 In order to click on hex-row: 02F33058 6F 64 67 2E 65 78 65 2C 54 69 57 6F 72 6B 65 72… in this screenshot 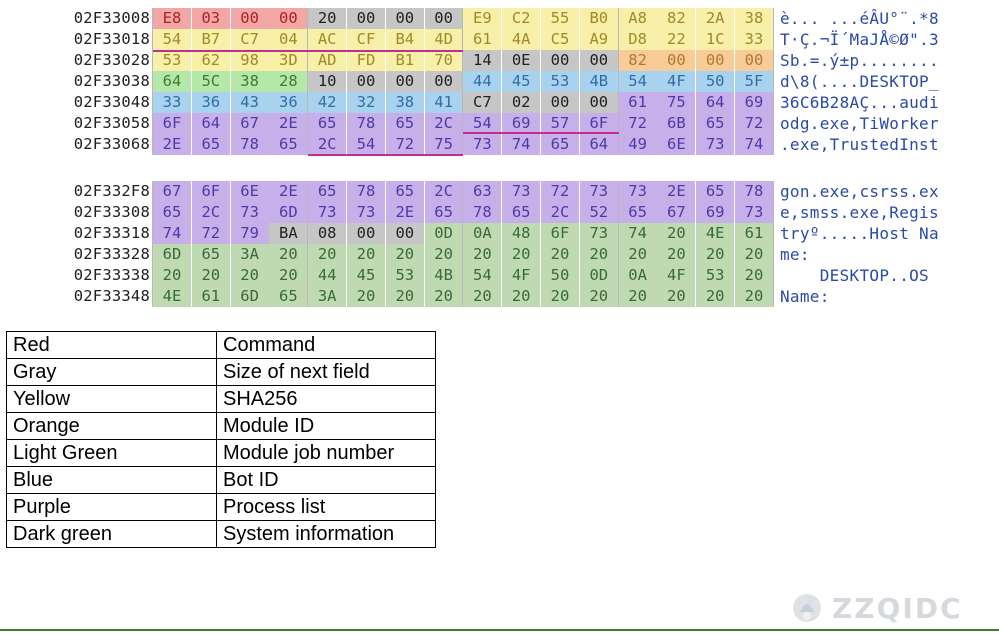, I will do `click(499, 123)`.